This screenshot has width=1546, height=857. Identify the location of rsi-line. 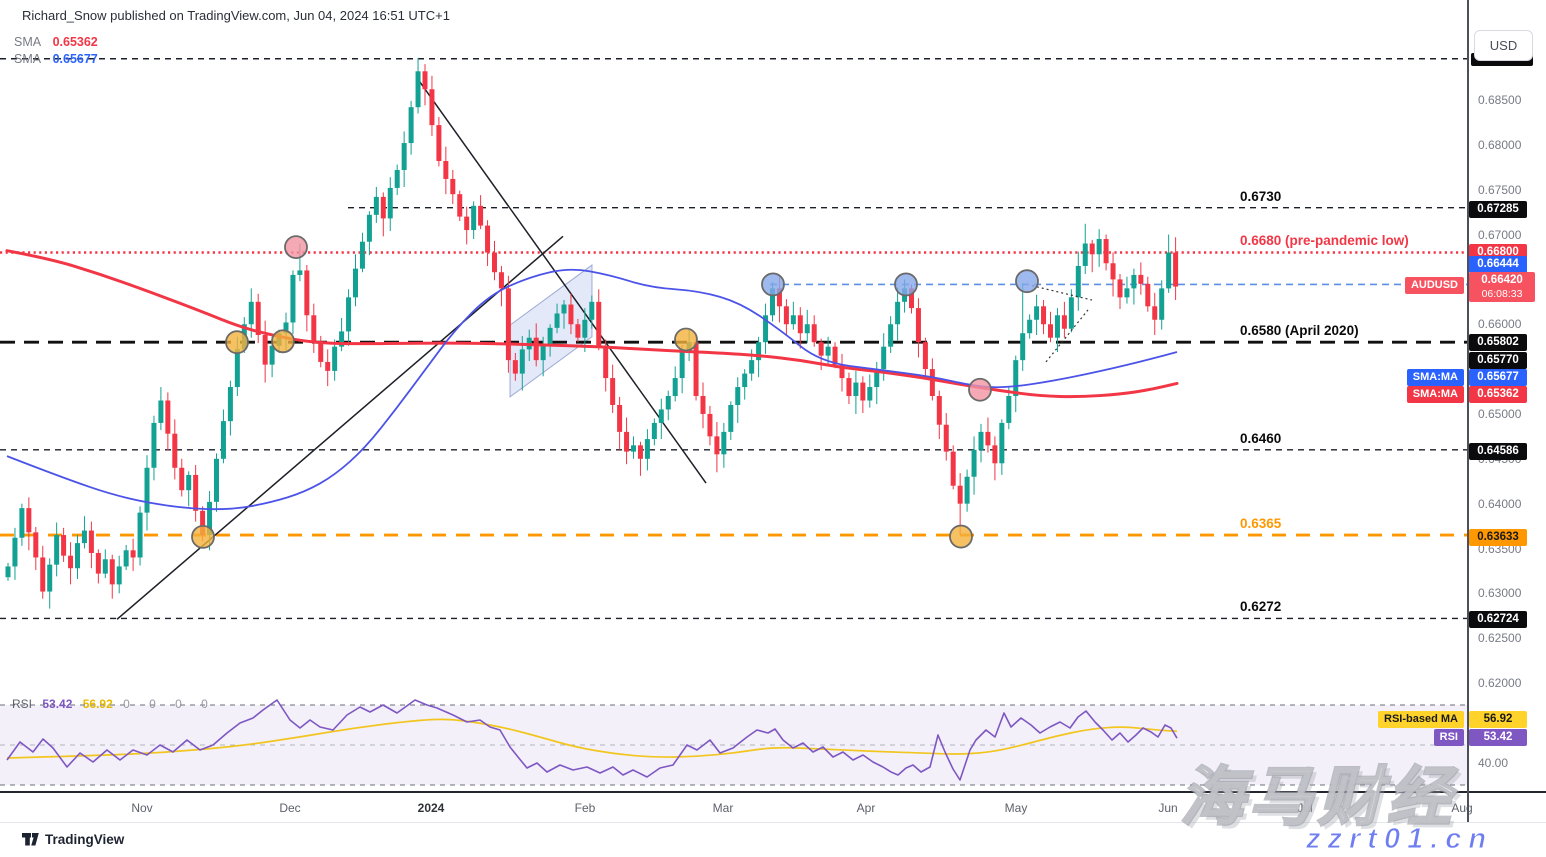
(592, 740).